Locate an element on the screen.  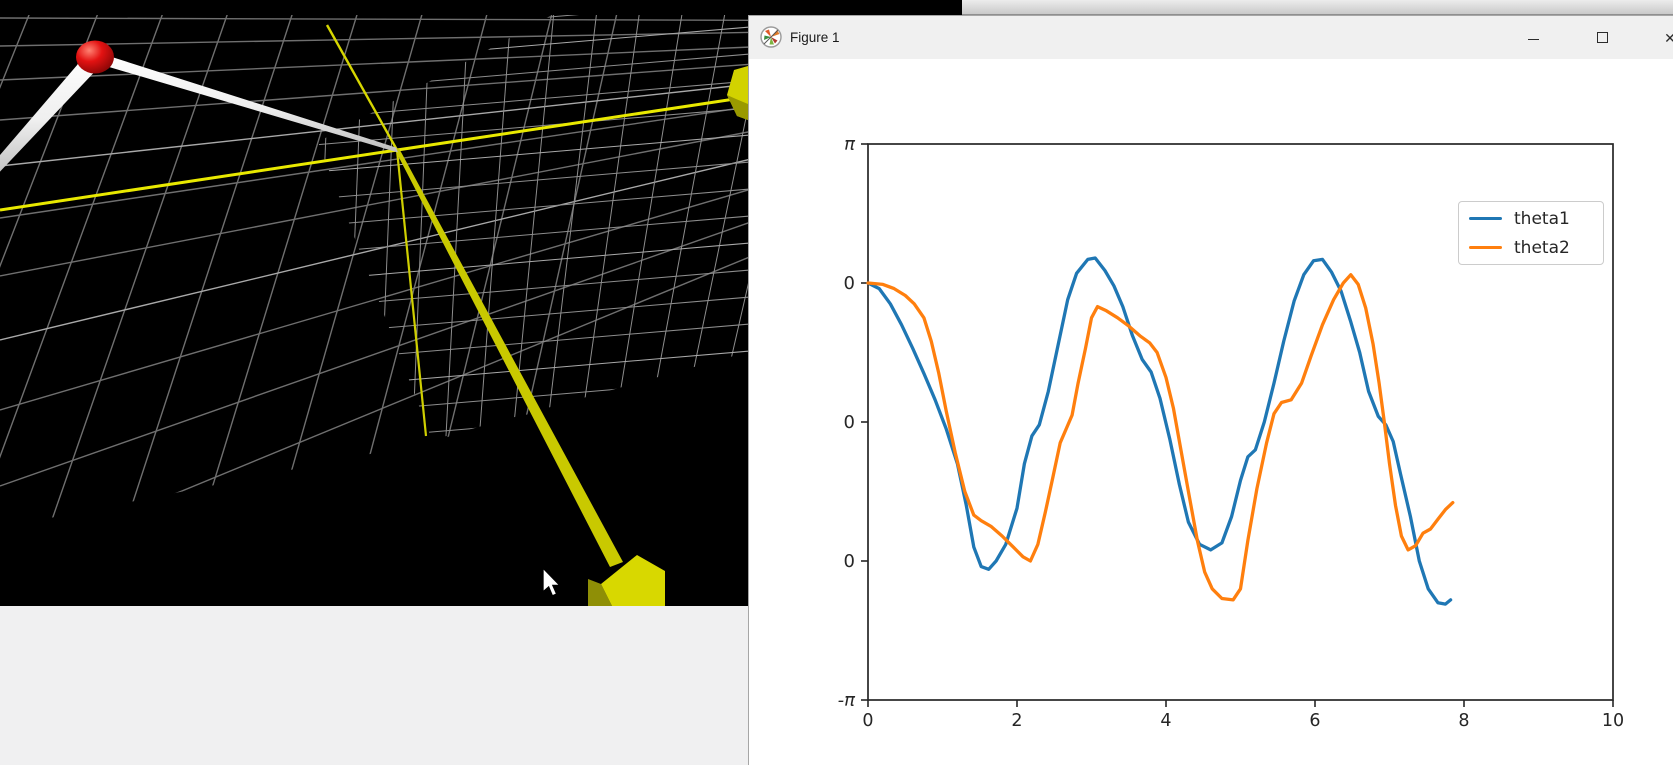
axis-beam is located at coordinates (508, 358).